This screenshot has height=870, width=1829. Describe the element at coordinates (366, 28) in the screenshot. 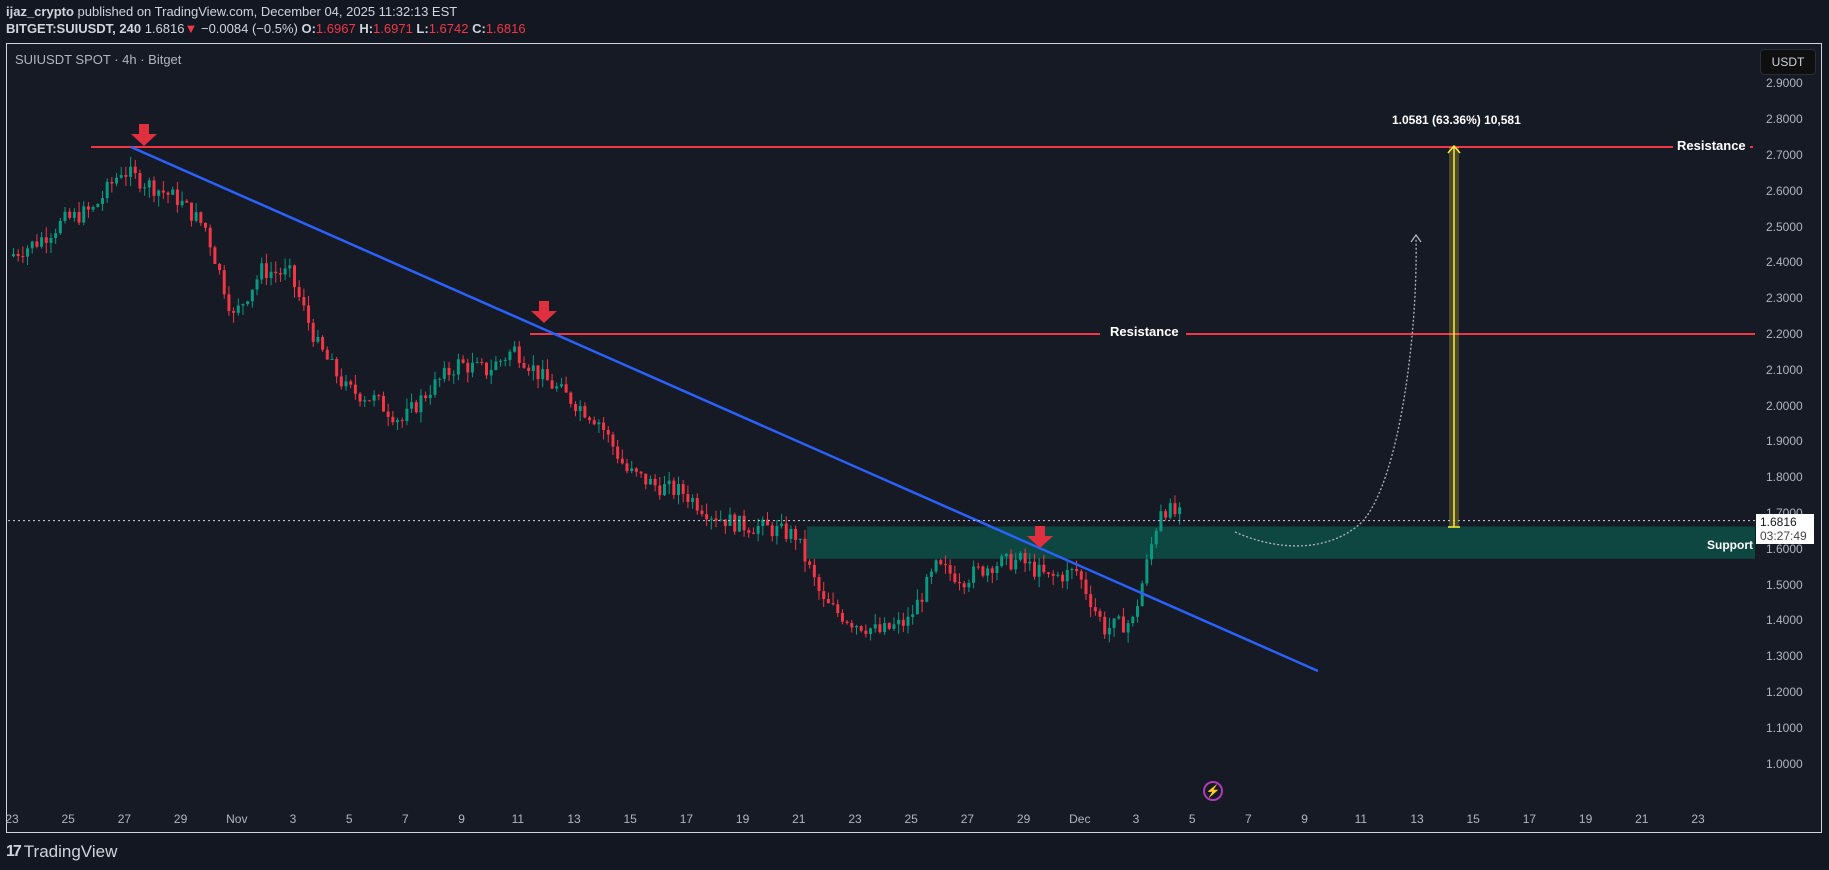

I see `high-label: H:` at that location.